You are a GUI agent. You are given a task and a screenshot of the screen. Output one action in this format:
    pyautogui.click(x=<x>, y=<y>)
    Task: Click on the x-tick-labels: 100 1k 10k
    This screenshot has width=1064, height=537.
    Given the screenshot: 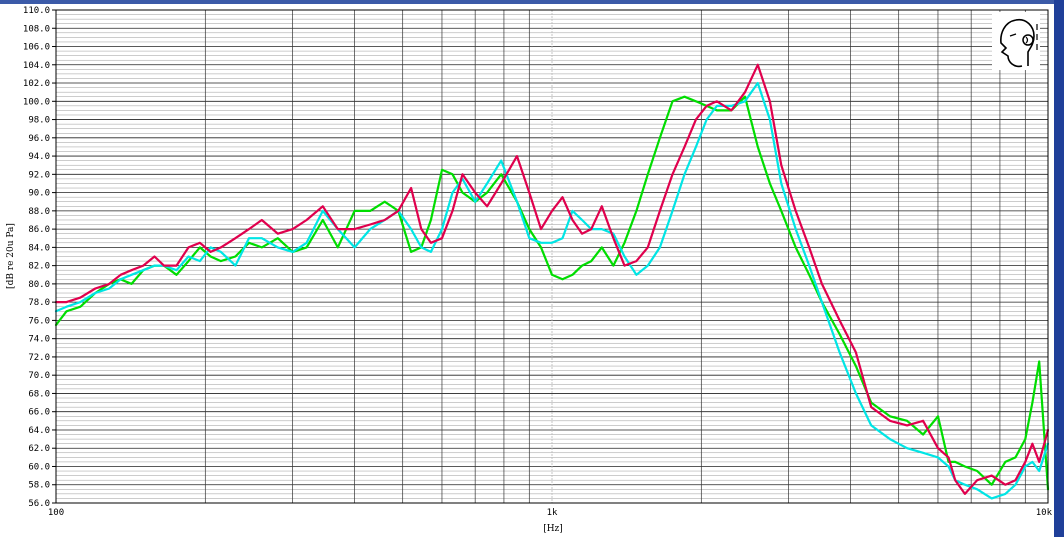 What is the action you would take?
    pyautogui.click(x=550, y=513)
    